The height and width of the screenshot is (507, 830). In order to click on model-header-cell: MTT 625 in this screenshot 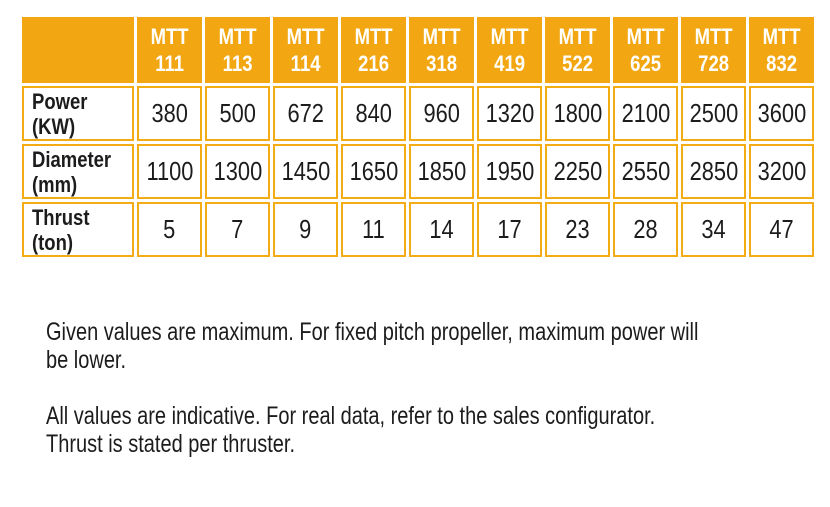, I will do `click(645, 50)`.